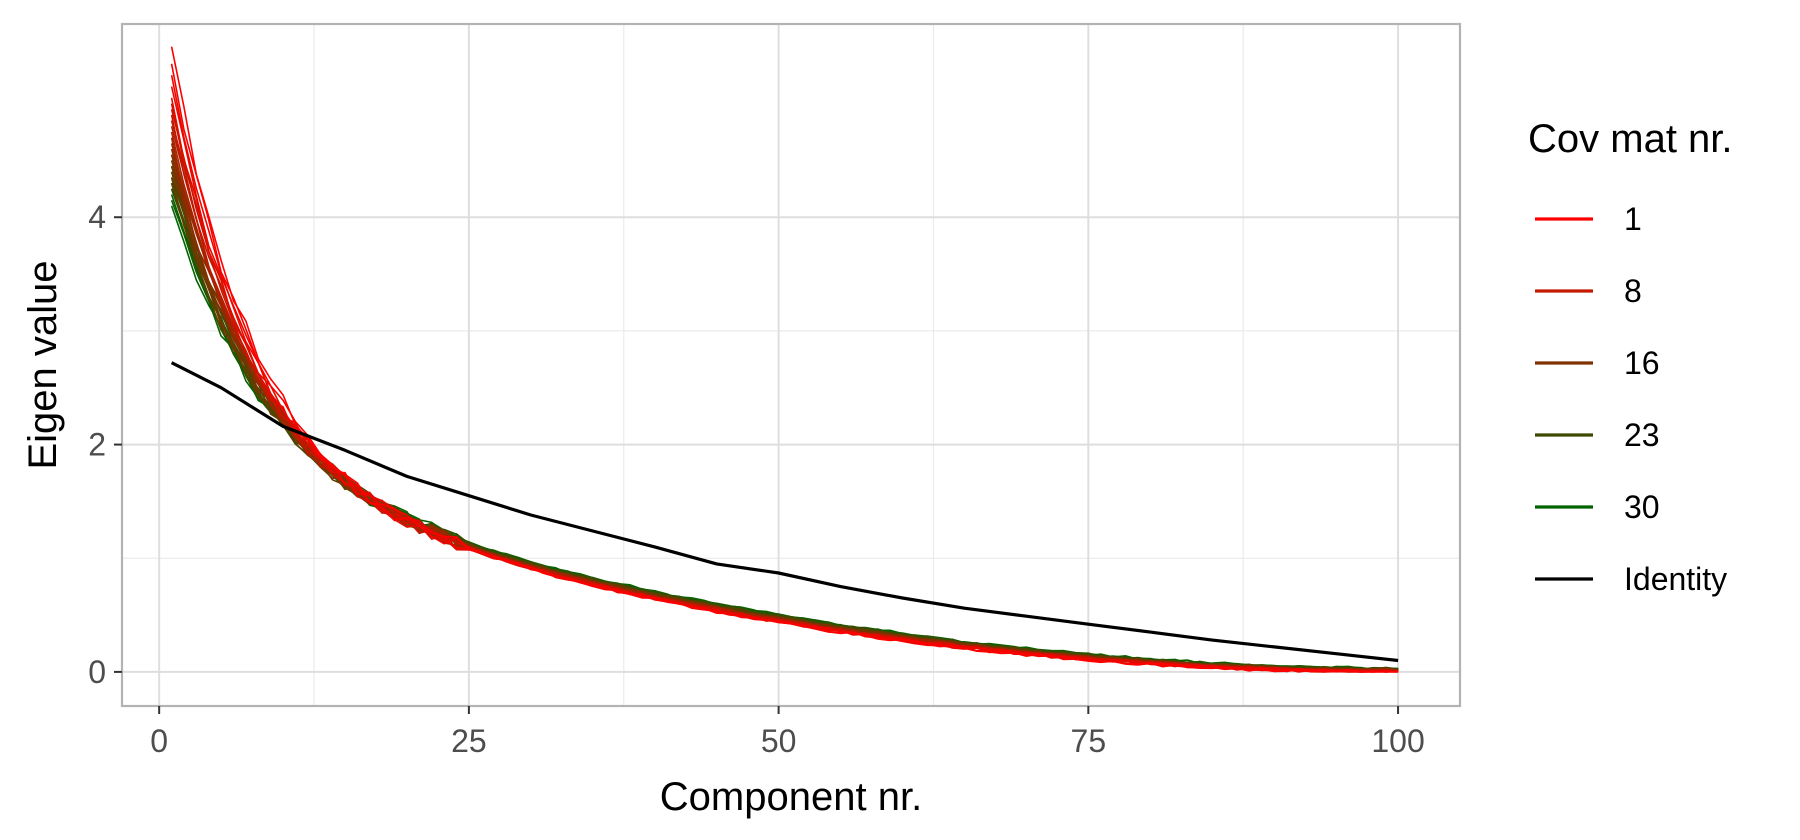  I want to click on y-axis-title: Eigen value, so click(43, 364).